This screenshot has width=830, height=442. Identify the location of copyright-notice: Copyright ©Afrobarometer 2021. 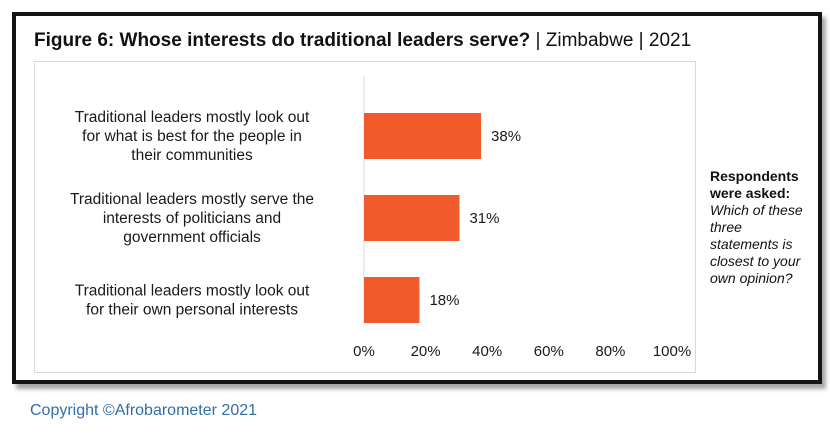
(144, 410).